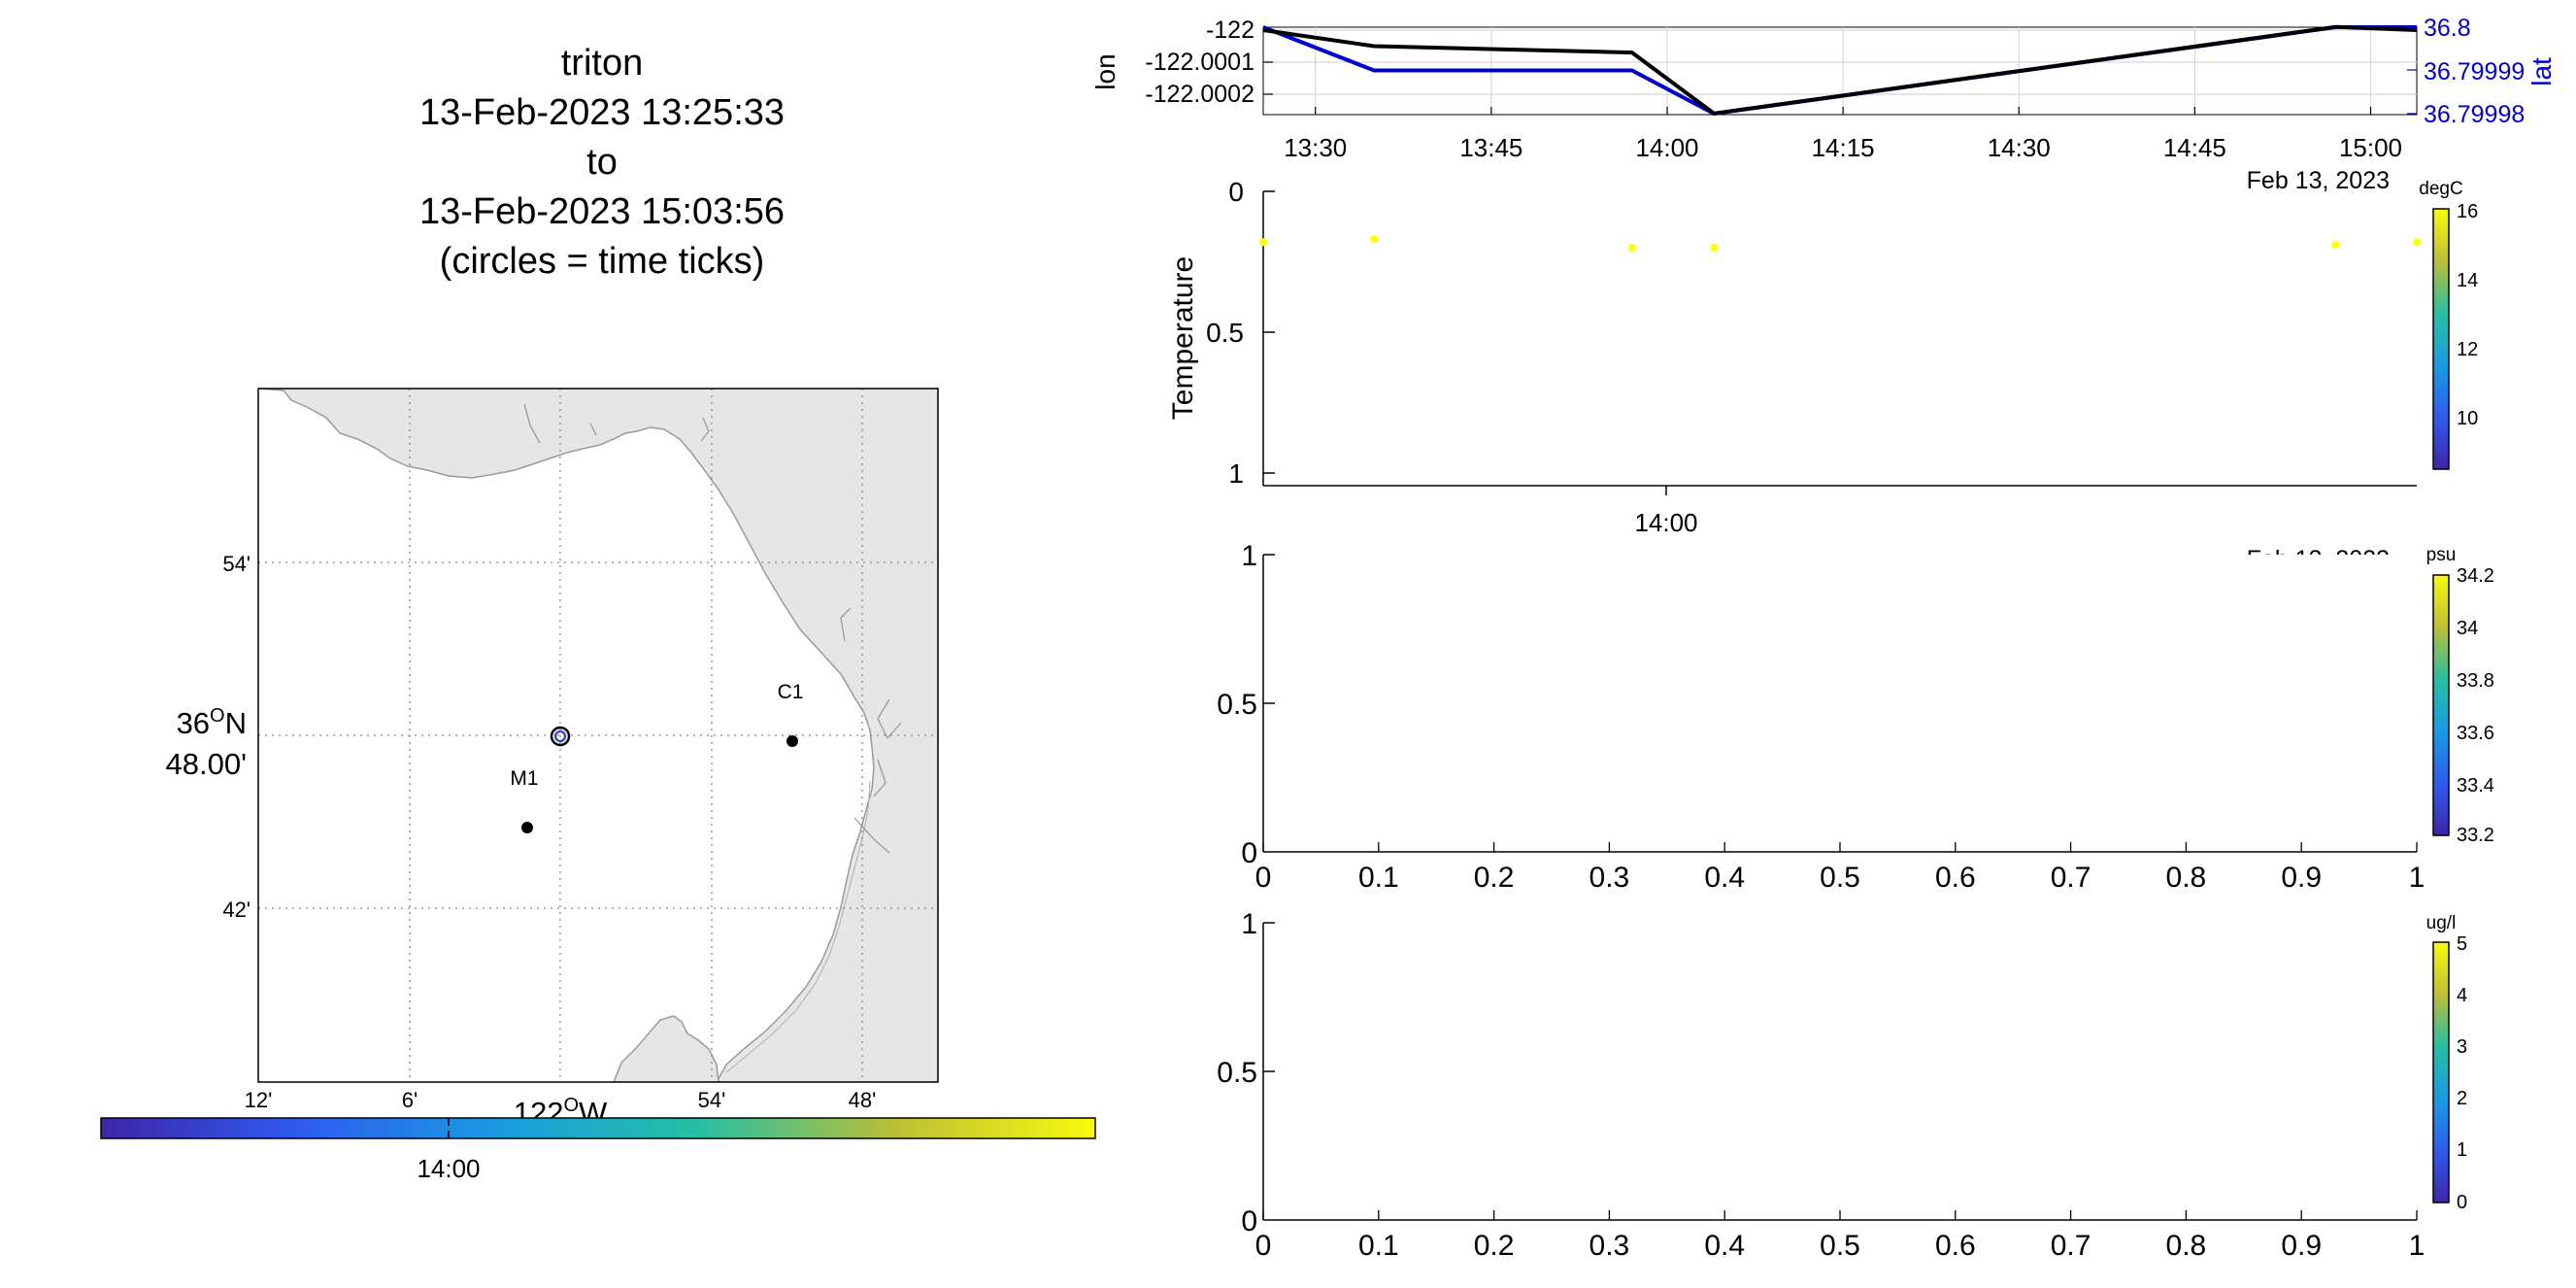 The width and height of the screenshot is (2576, 1288). What do you see at coordinates (527, 827) in the screenshot?
I see `map-station-m1-marker` at bounding box center [527, 827].